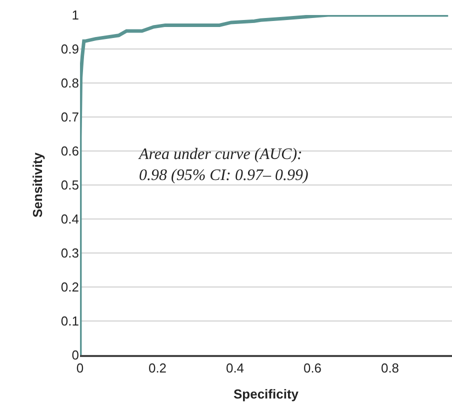  What do you see at coordinates (69, 219) in the screenshot?
I see `y-tick-label: 0.4` at bounding box center [69, 219].